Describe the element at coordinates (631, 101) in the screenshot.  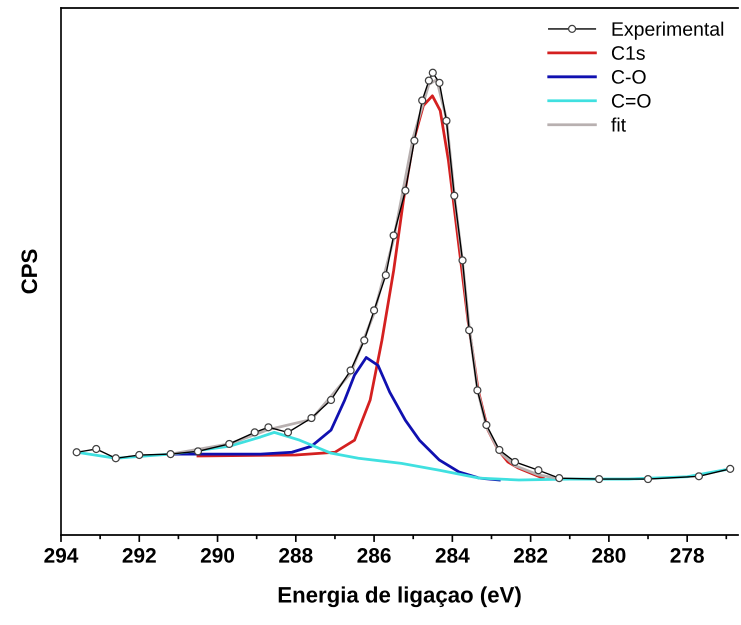
I see `legend-label: C=O` at that location.